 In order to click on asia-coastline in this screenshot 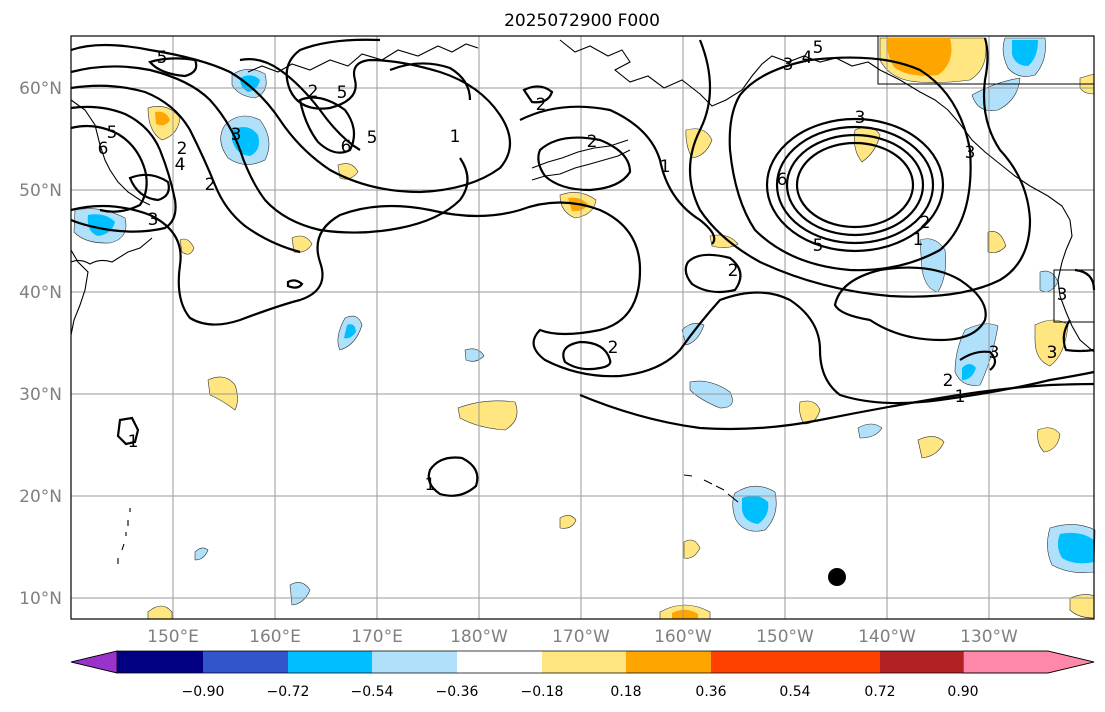, I will do `click(111, 217)`.